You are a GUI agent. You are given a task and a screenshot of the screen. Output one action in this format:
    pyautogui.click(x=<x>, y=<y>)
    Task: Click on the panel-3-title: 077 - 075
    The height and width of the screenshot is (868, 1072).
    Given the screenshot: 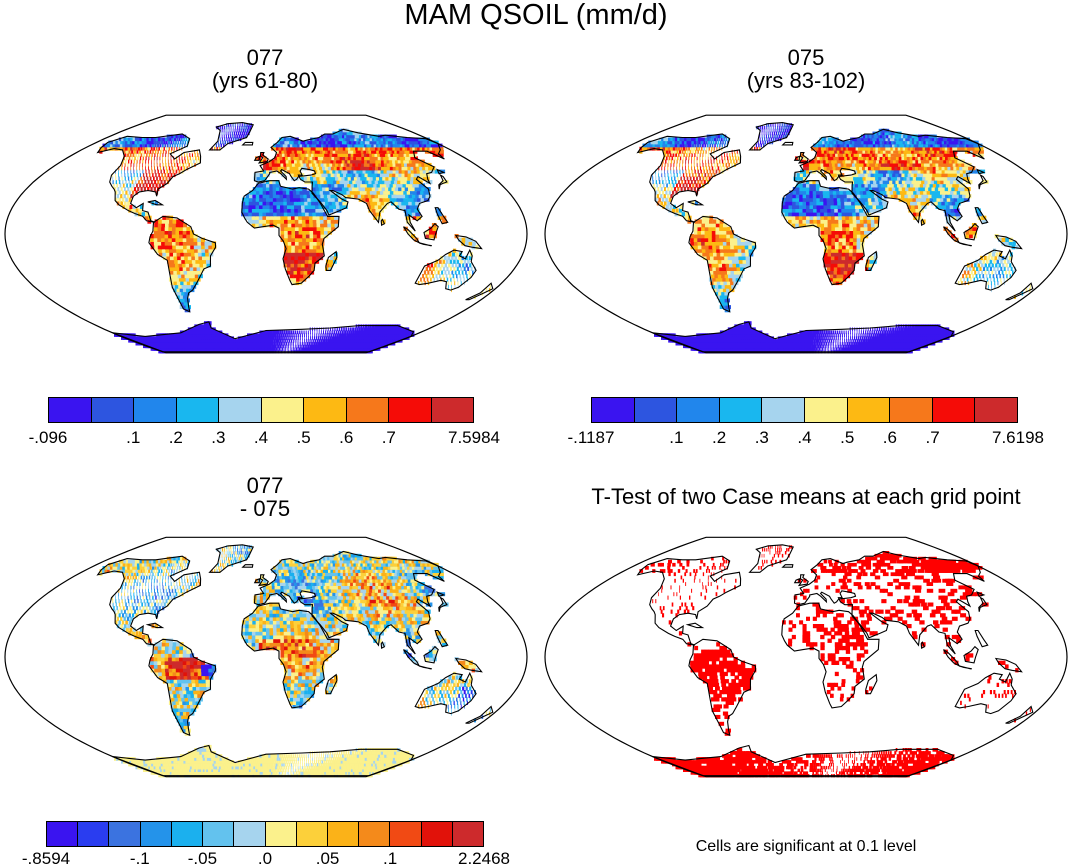 What is the action you would take?
    pyautogui.click(x=265, y=497)
    